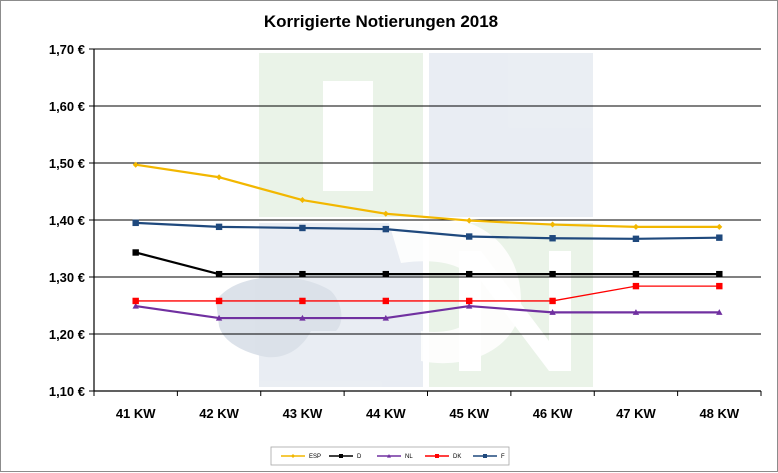 The height and width of the screenshot is (473, 778). I want to click on x-tick-label: 41 KW, so click(136, 413).